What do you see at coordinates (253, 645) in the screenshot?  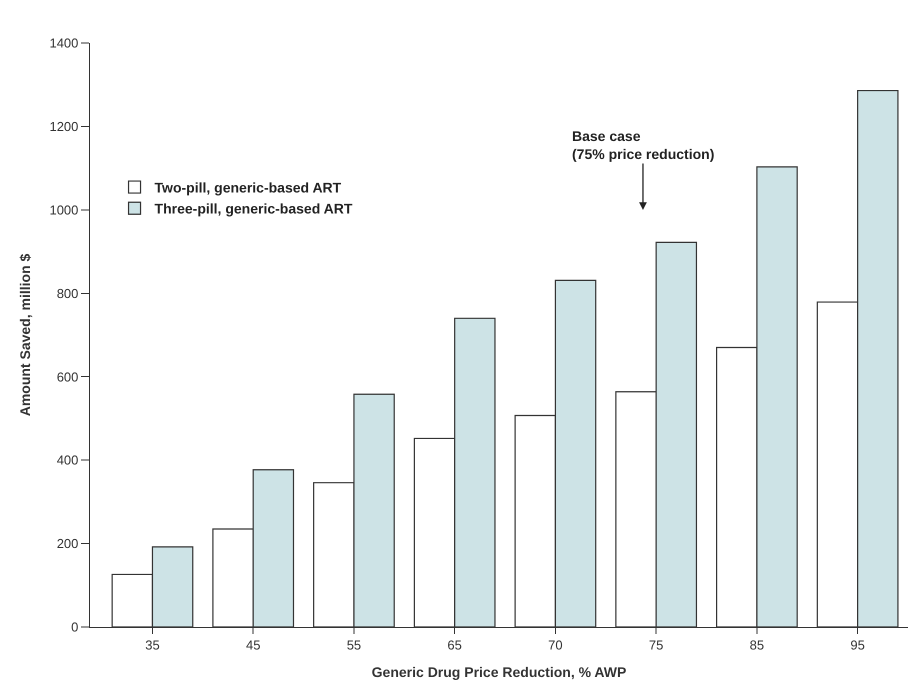 I see `x-tick-label: 45` at bounding box center [253, 645].